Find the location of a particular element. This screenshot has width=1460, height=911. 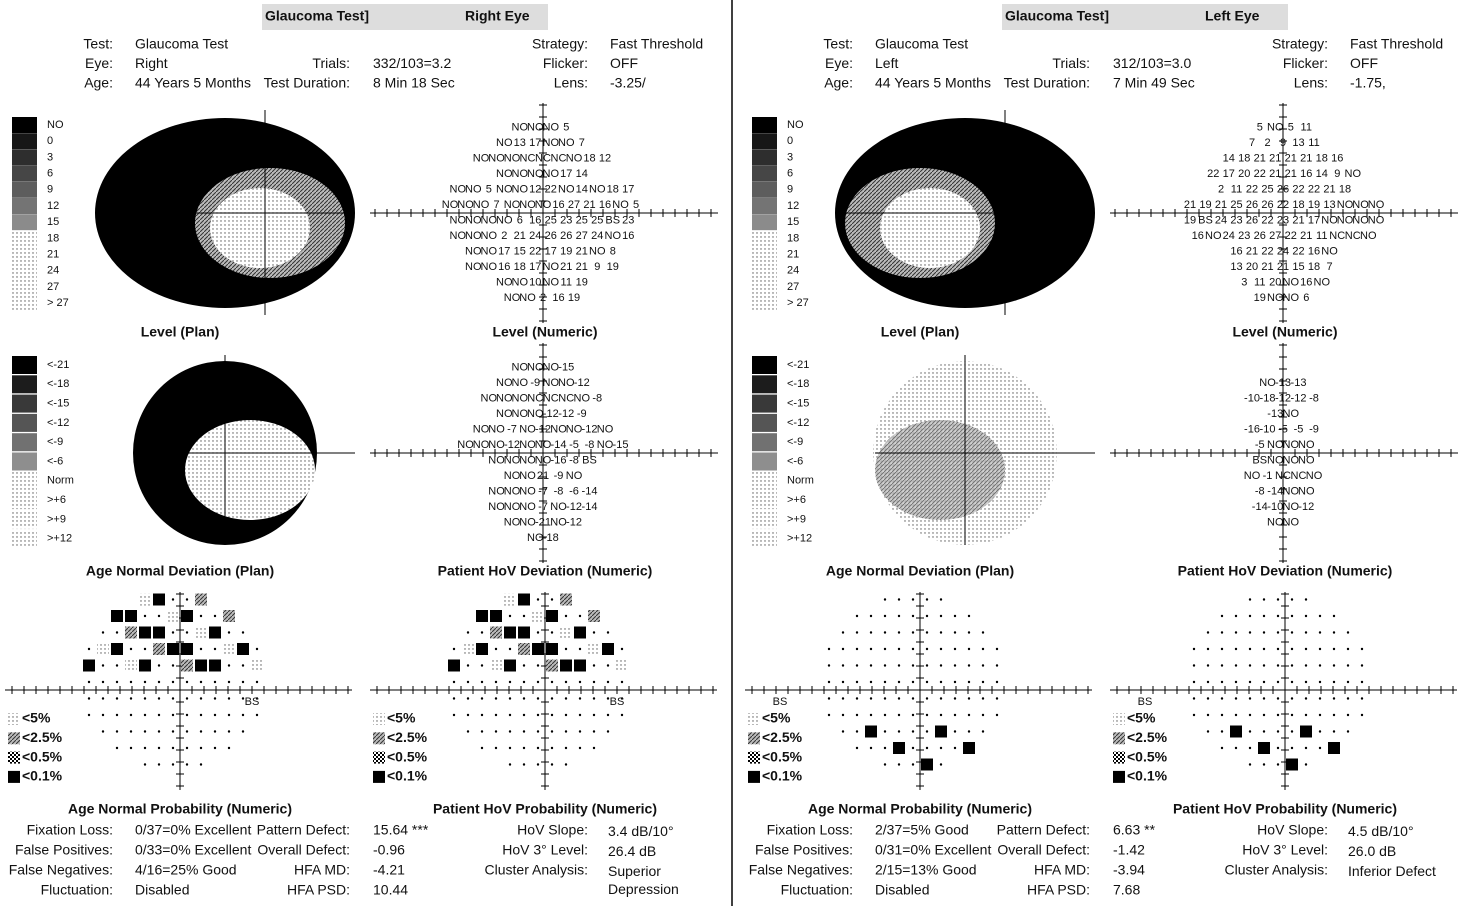

numeric-value: 11 is located at coordinates (566, 283).